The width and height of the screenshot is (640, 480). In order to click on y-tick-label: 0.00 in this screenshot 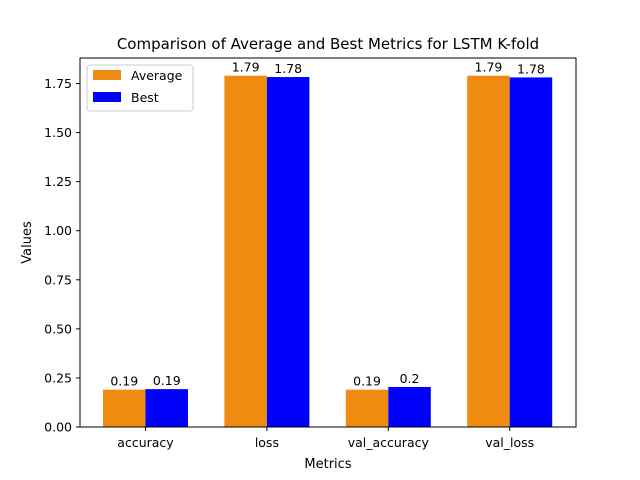, I will do `click(58, 427)`.